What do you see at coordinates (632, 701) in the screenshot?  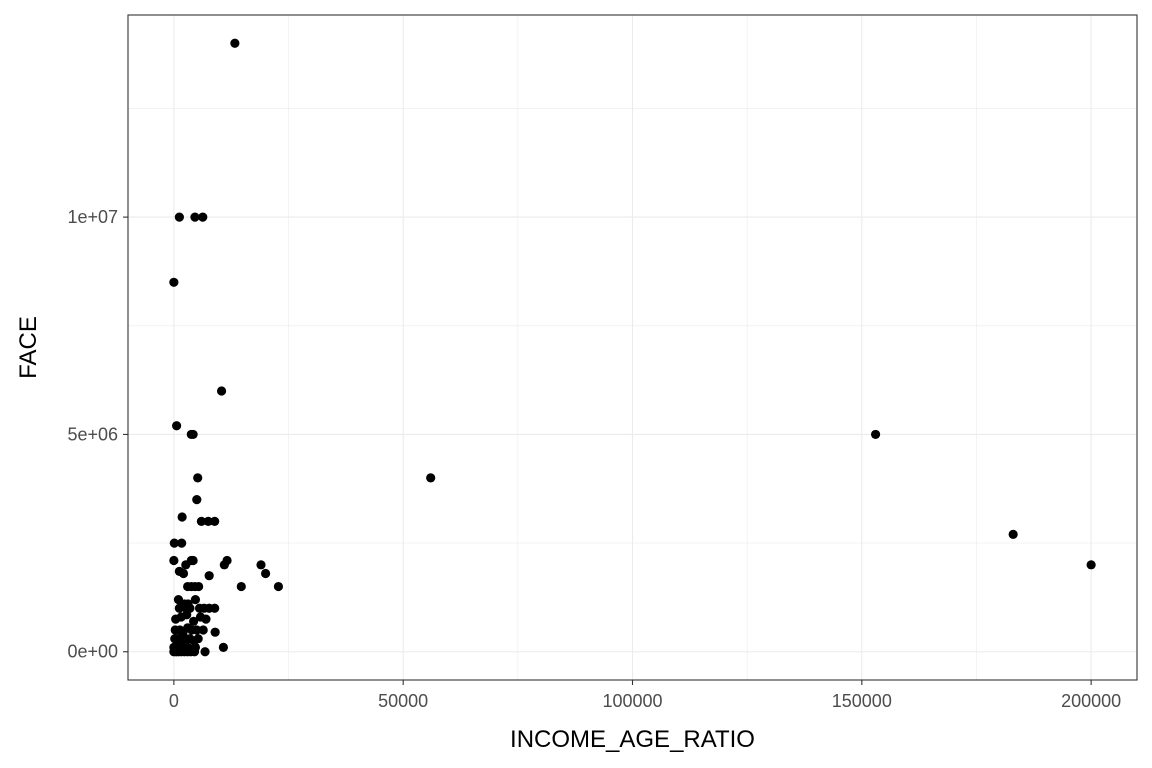 I see `x-tick-label: 100000` at bounding box center [632, 701].